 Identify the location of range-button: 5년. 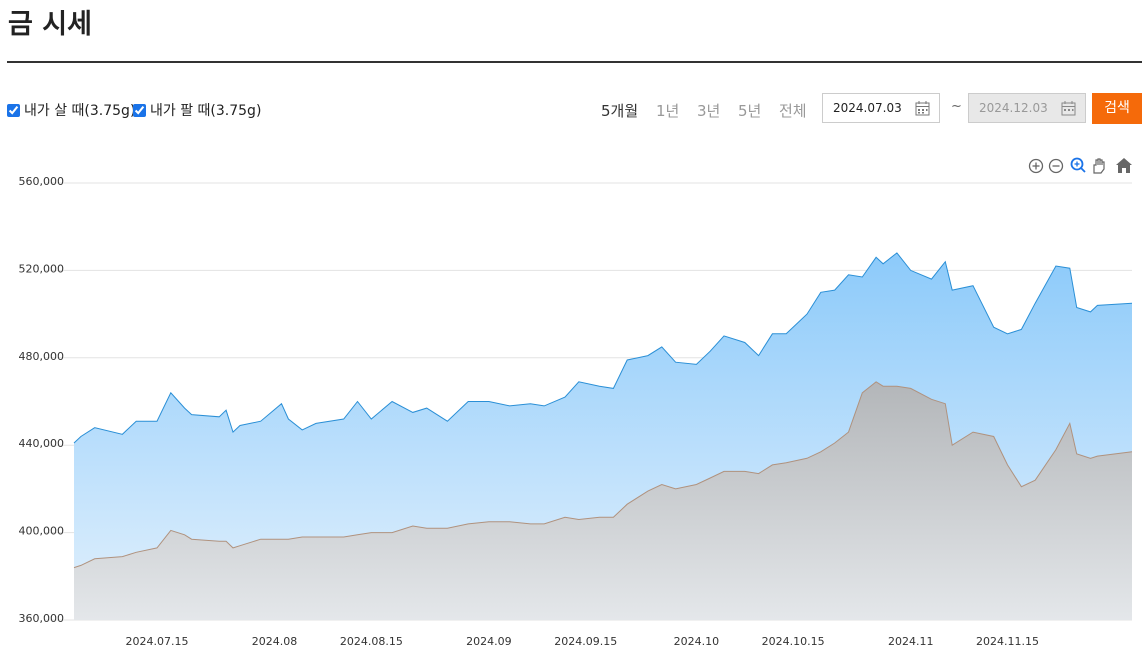
(750, 111).